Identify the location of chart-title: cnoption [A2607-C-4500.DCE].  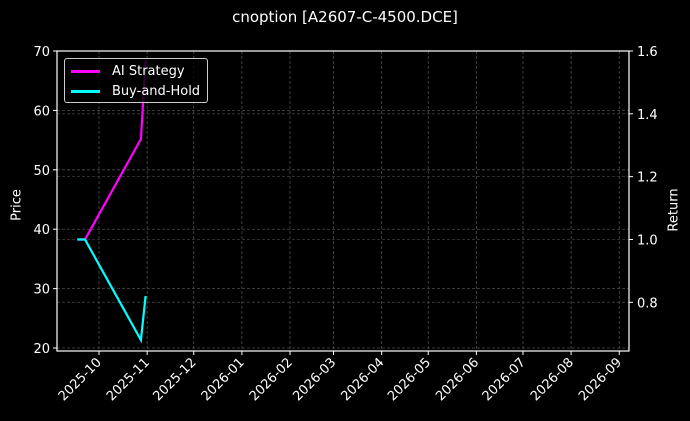
(345, 17).